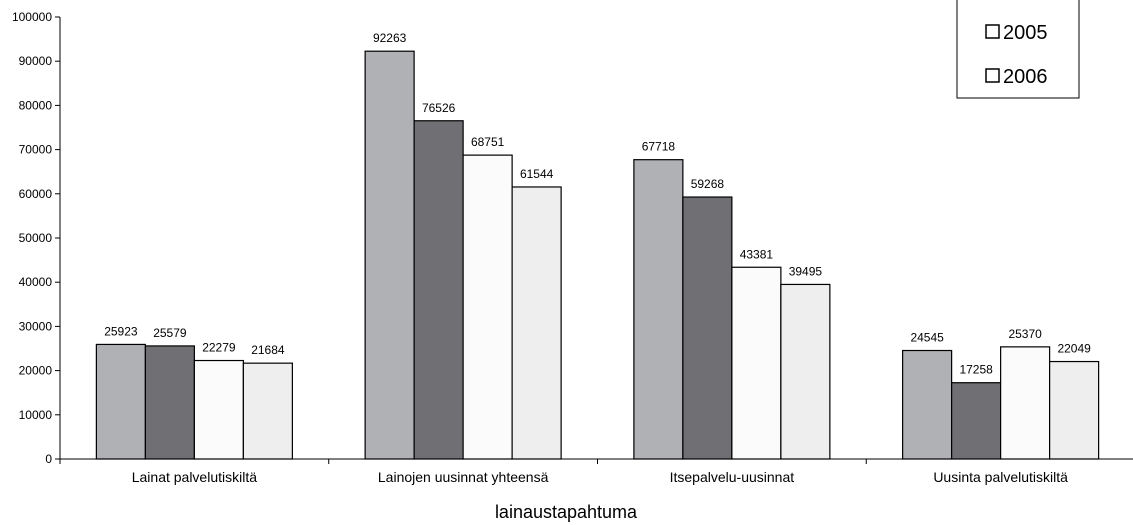 The image size is (1133, 525). Describe the element at coordinates (708, 184) in the screenshot. I see `data-label: 59268` at that location.